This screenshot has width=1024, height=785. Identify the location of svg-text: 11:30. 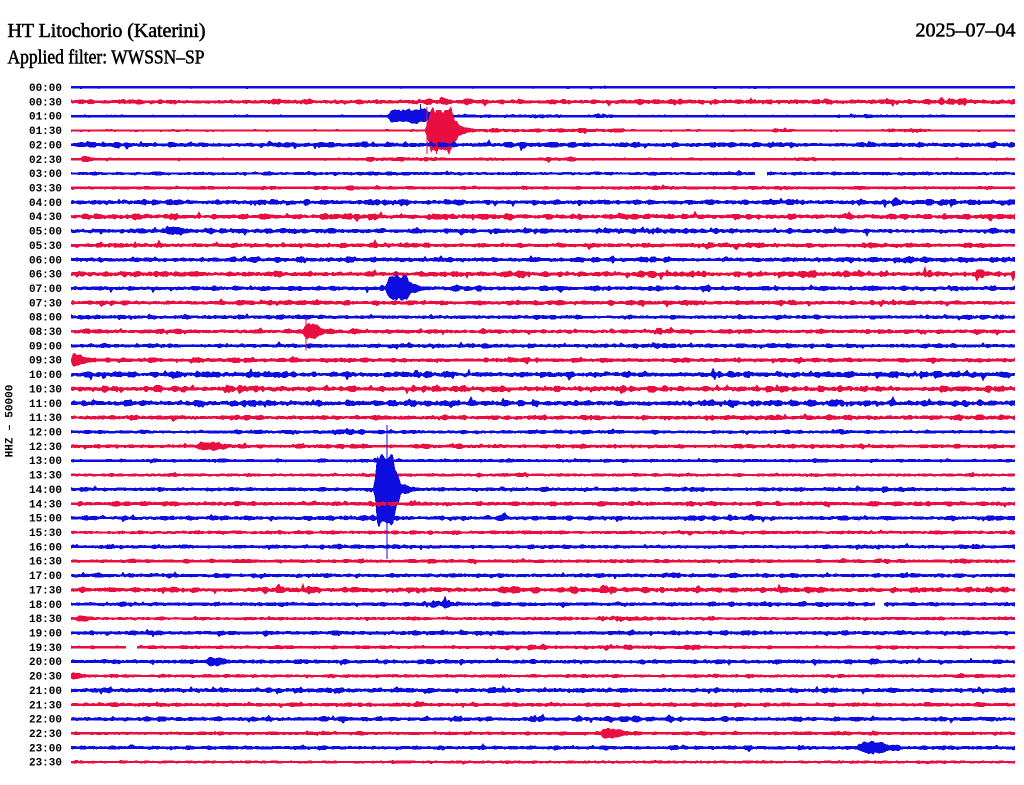
(45, 419).